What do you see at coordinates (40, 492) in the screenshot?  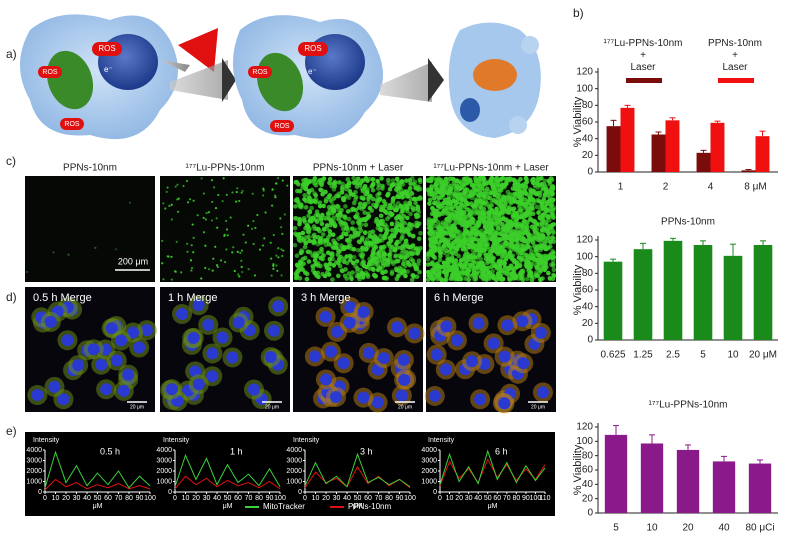 I see `y-tick-label: 0` at bounding box center [40, 492].